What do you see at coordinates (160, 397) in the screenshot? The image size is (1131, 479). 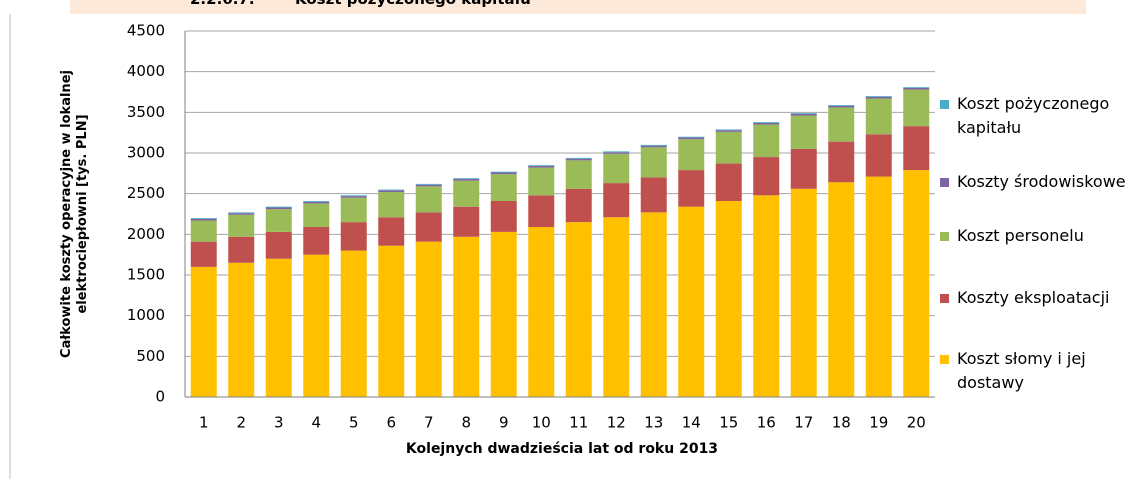 I see `y-tick-label: 0` at bounding box center [160, 397].